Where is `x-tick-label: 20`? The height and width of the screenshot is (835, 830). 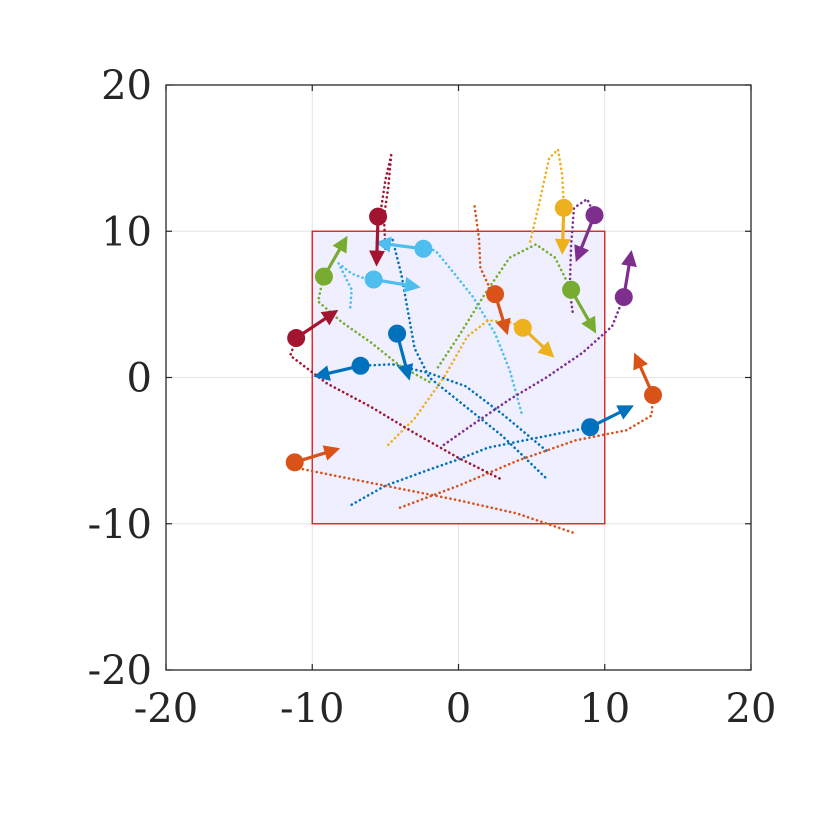 x-tick-label: 20 is located at coordinates (751, 709).